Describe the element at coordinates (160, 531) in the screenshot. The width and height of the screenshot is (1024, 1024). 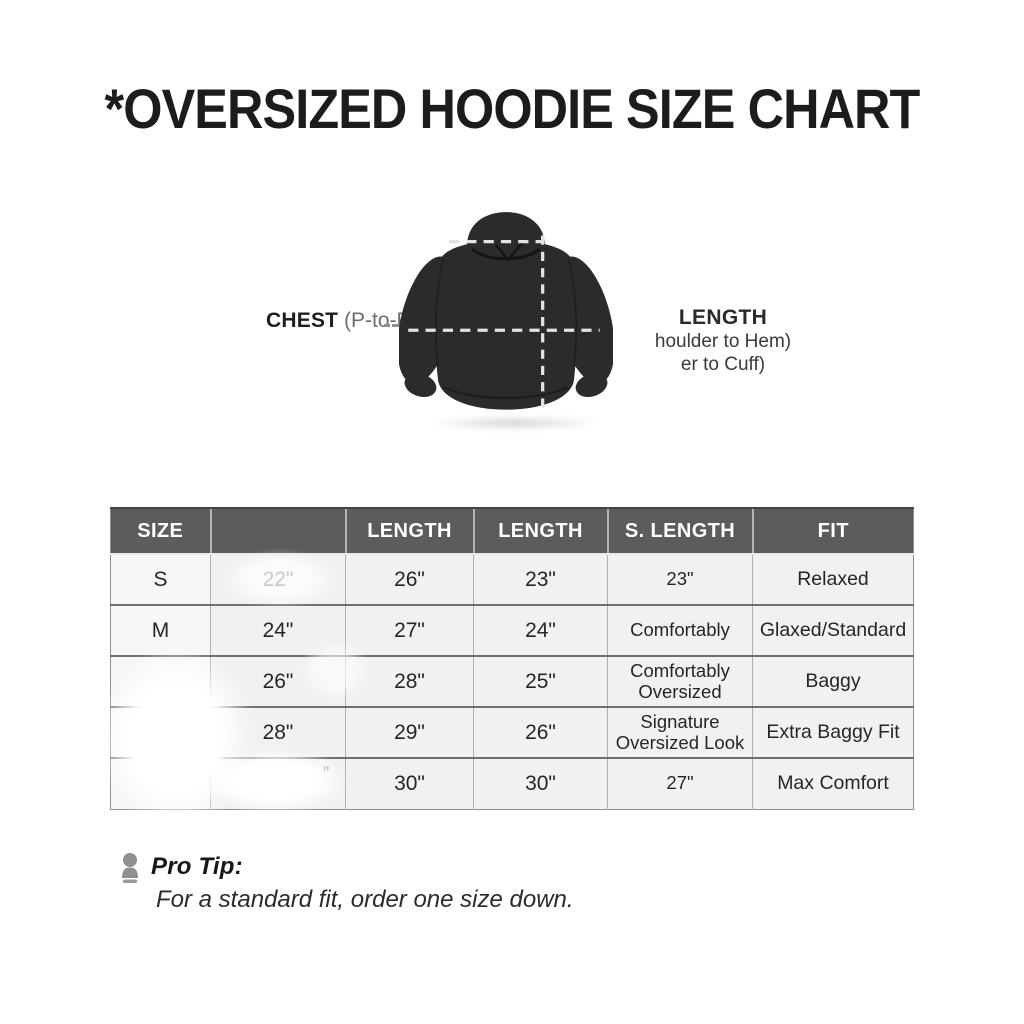
I see `column-header: SIZE` at that location.